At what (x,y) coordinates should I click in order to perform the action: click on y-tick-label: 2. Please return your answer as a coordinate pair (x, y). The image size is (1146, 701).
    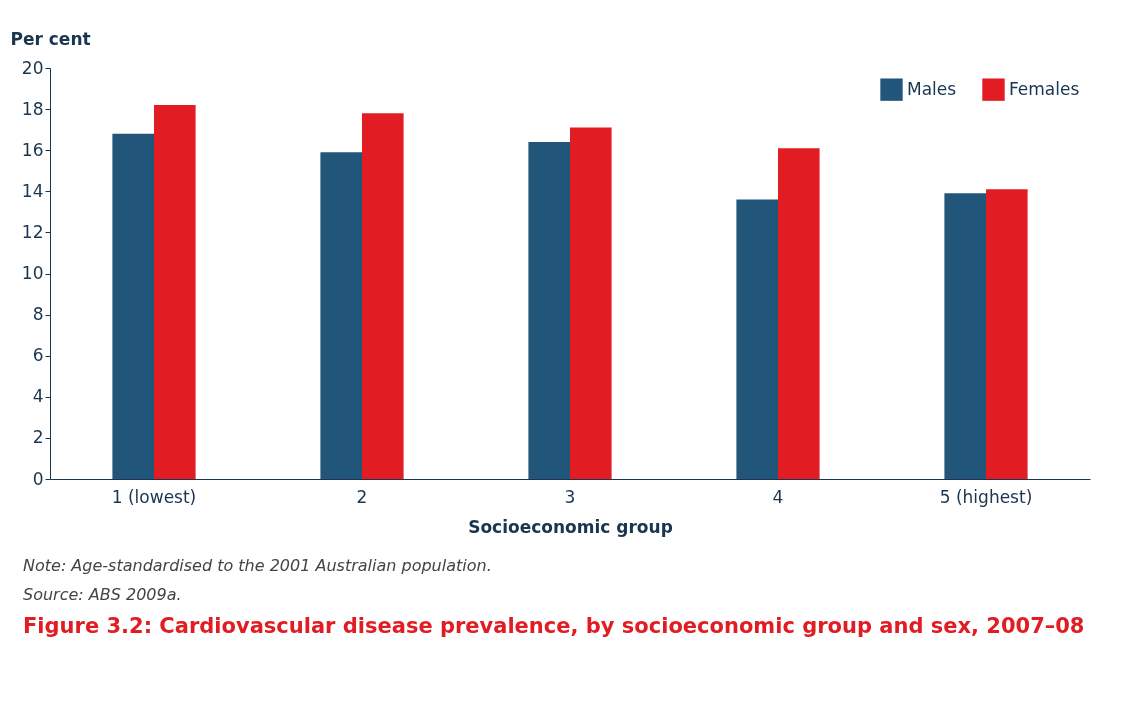
    Looking at the image, I should click on (38, 437).